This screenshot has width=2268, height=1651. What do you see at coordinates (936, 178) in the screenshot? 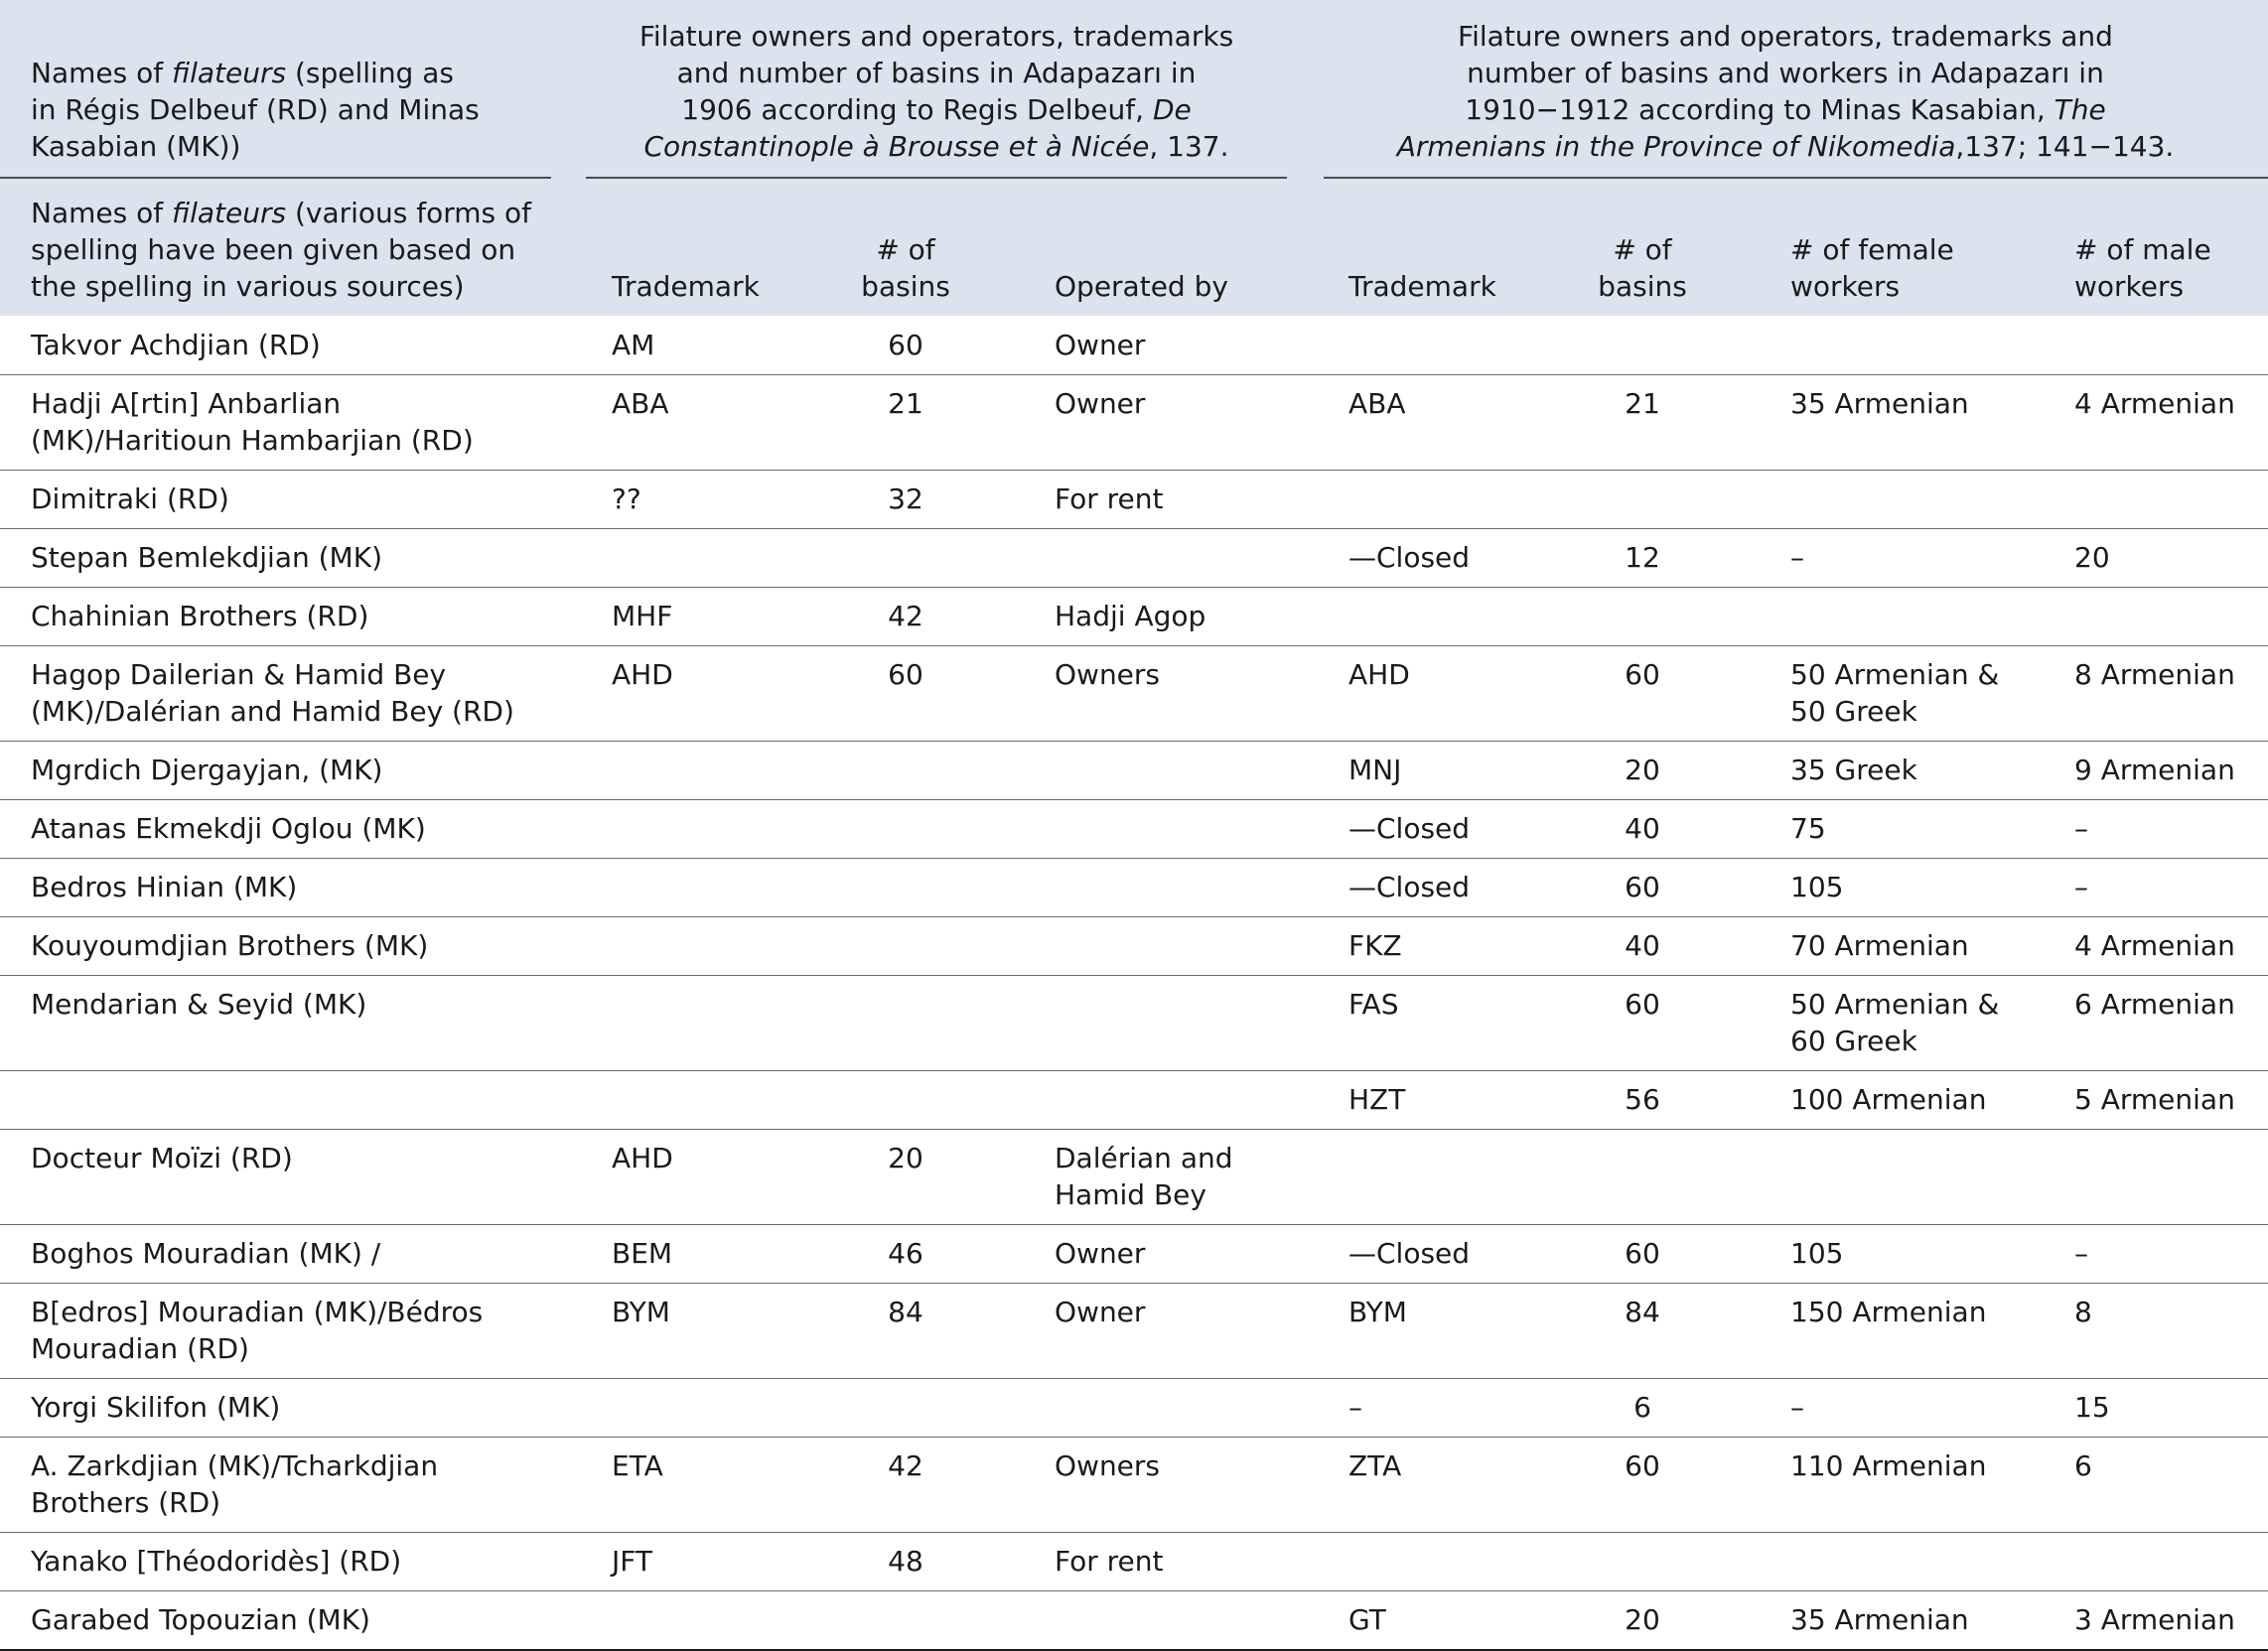
I see `group-rule-delbeuf` at bounding box center [936, 178].